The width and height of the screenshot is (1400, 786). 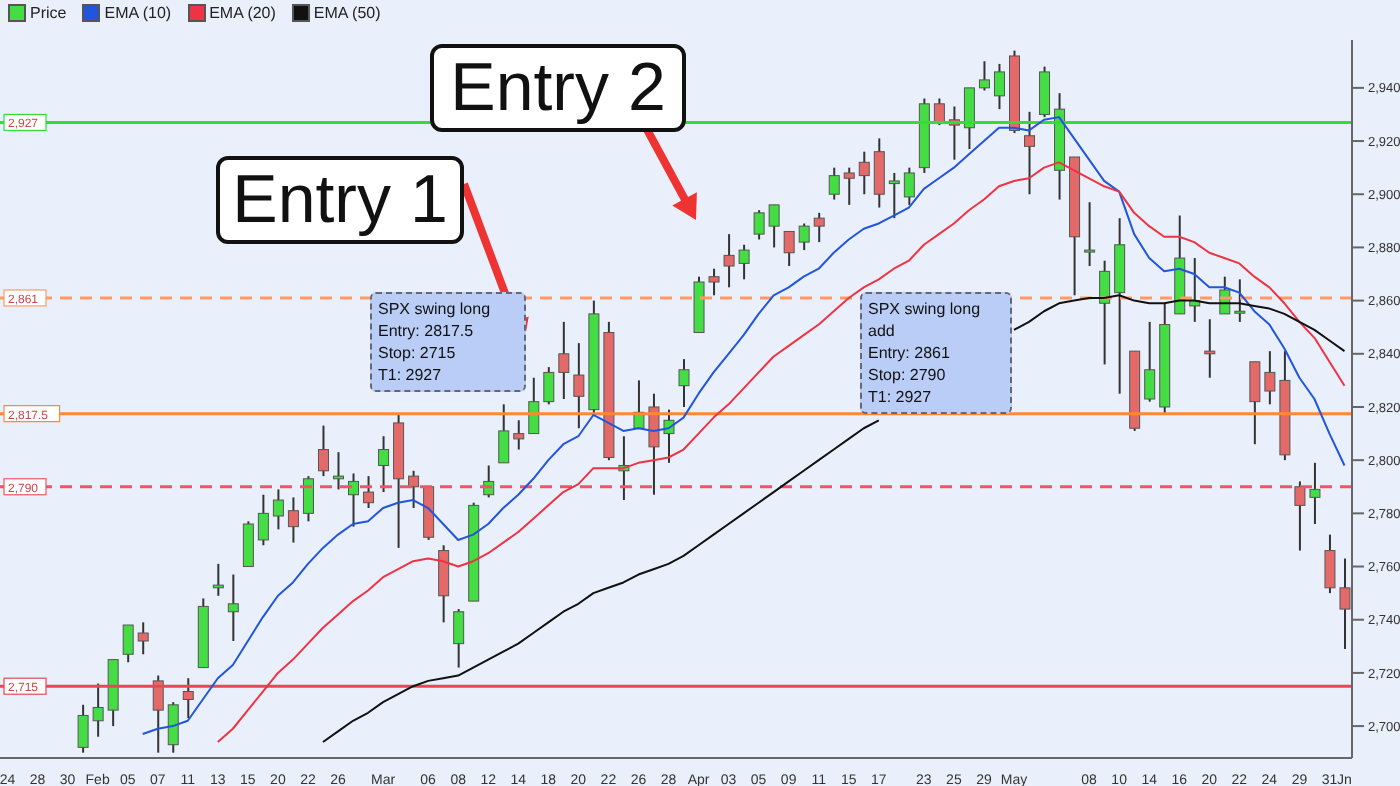 What do you see at coordinates (346, 13) in the screenshot?
I see `legend-label: EMA (50)` at bounding box center [346, 13].